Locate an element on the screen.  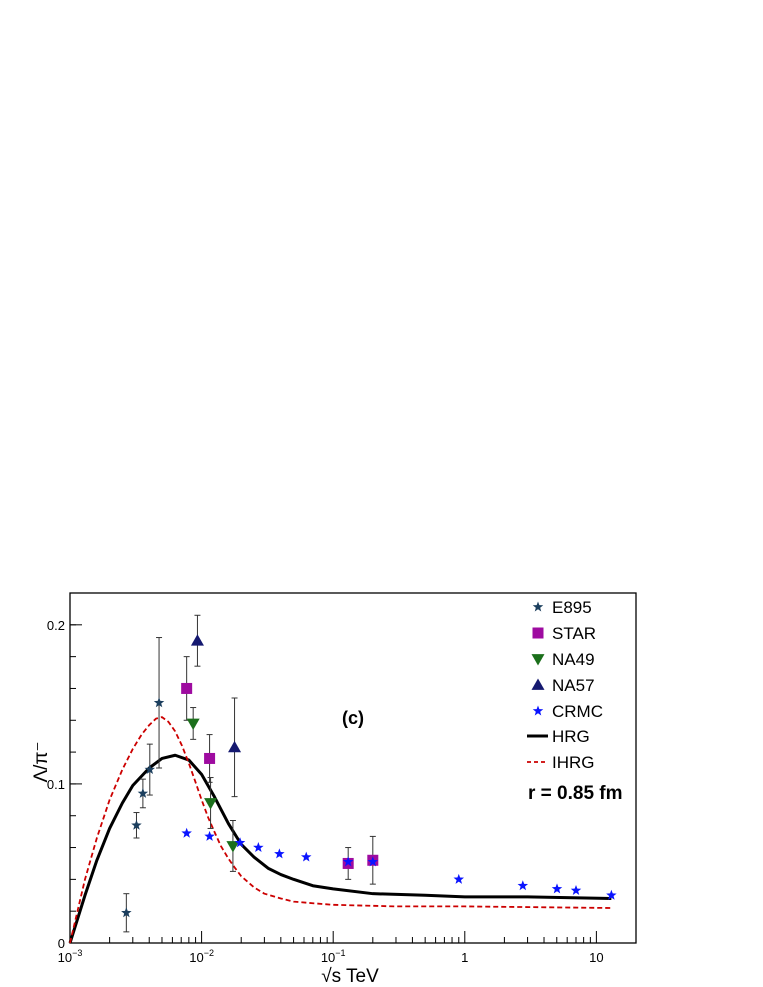
x-tick-label: 10⁻¹ is located at coordinates (333, 956).